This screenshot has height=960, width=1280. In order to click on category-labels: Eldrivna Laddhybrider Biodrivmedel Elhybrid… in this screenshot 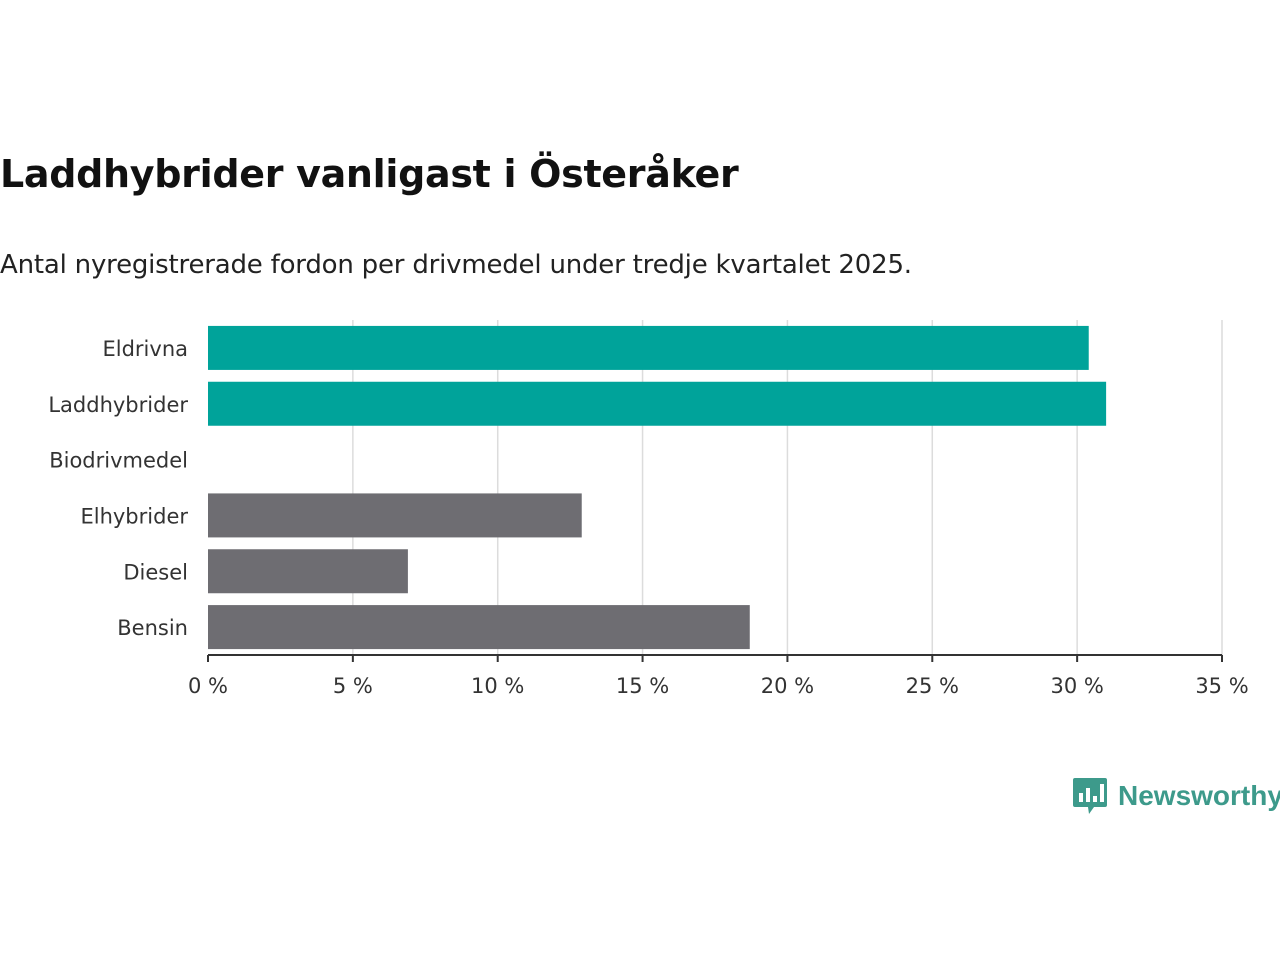, I will do `click(118, 488)`.